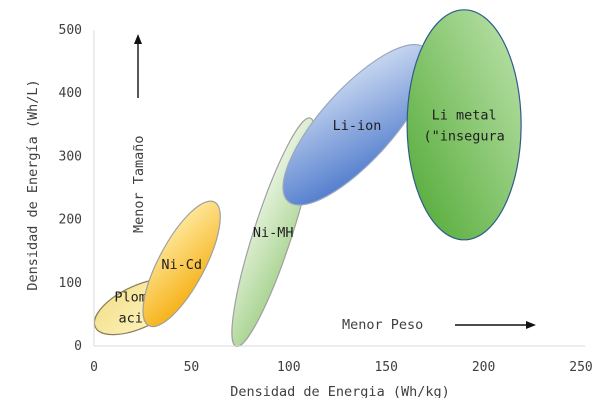 The width and height of the screenshot is (604, 398). Describe the element at coordinates (94, 367) in the screenshot. I see `x-tick-label: 0` at that location.